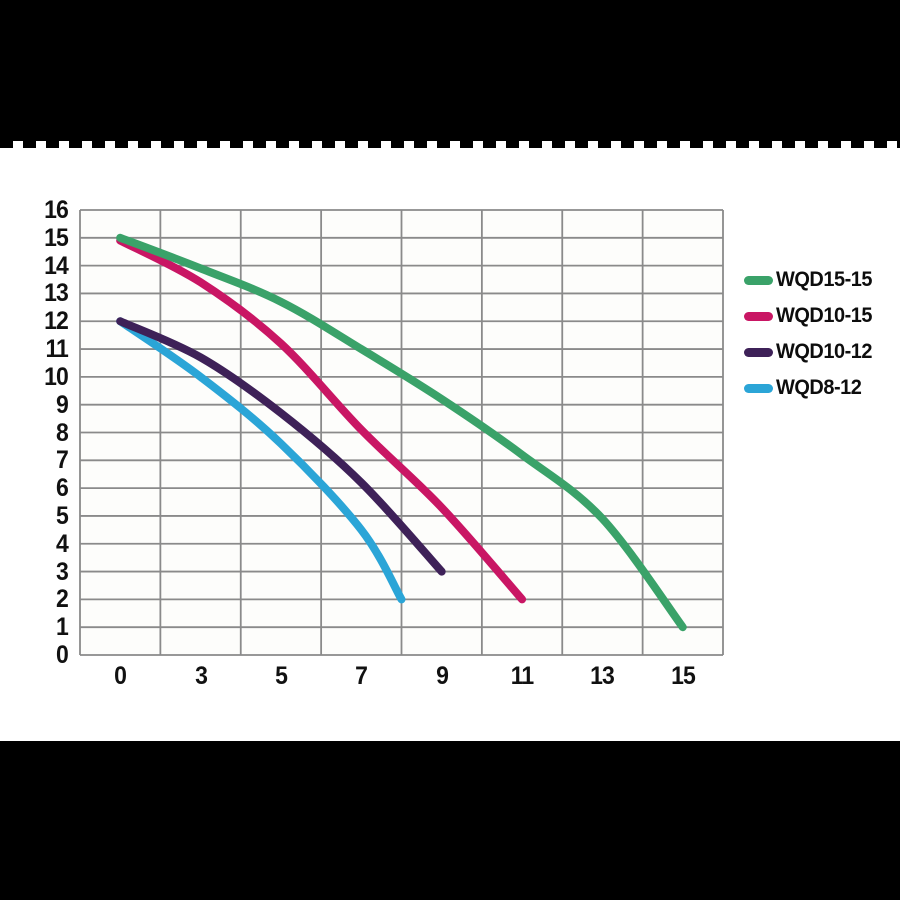 The height and width of the screenshot is (900, 900). Describe the element at coordinates (450, 144) in the screenshot. I see `dashed-divider` at that location.